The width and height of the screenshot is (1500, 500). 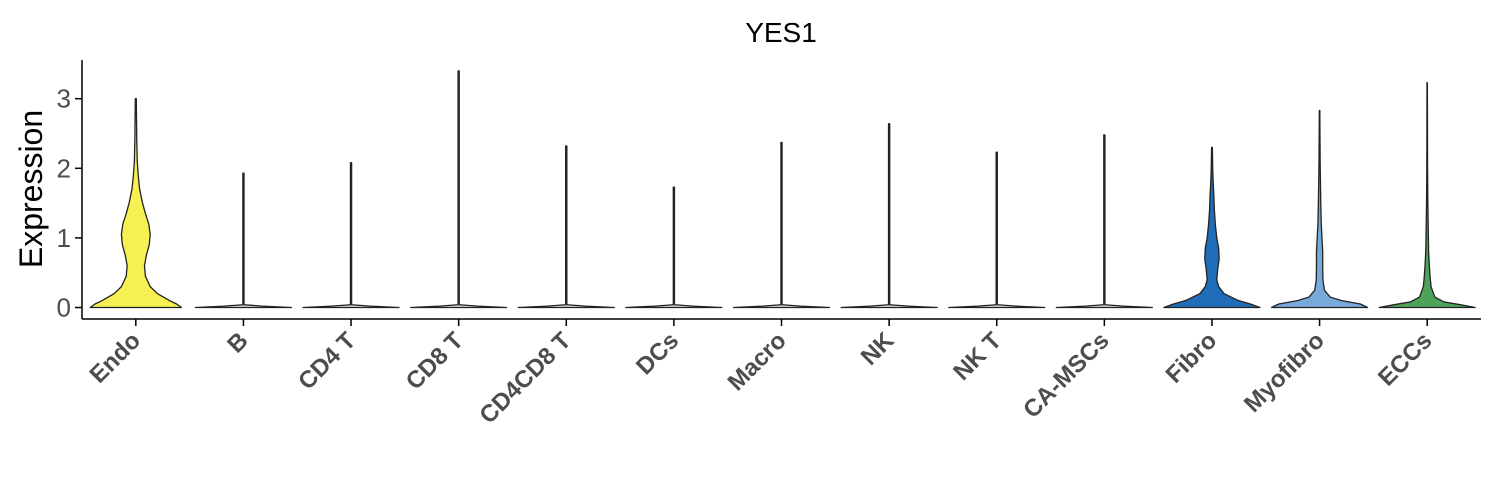 What do you see at coordinates (657, 353) in the screenshot?
I see `x-tick-label: DCs` at bounding box center [657, 353].